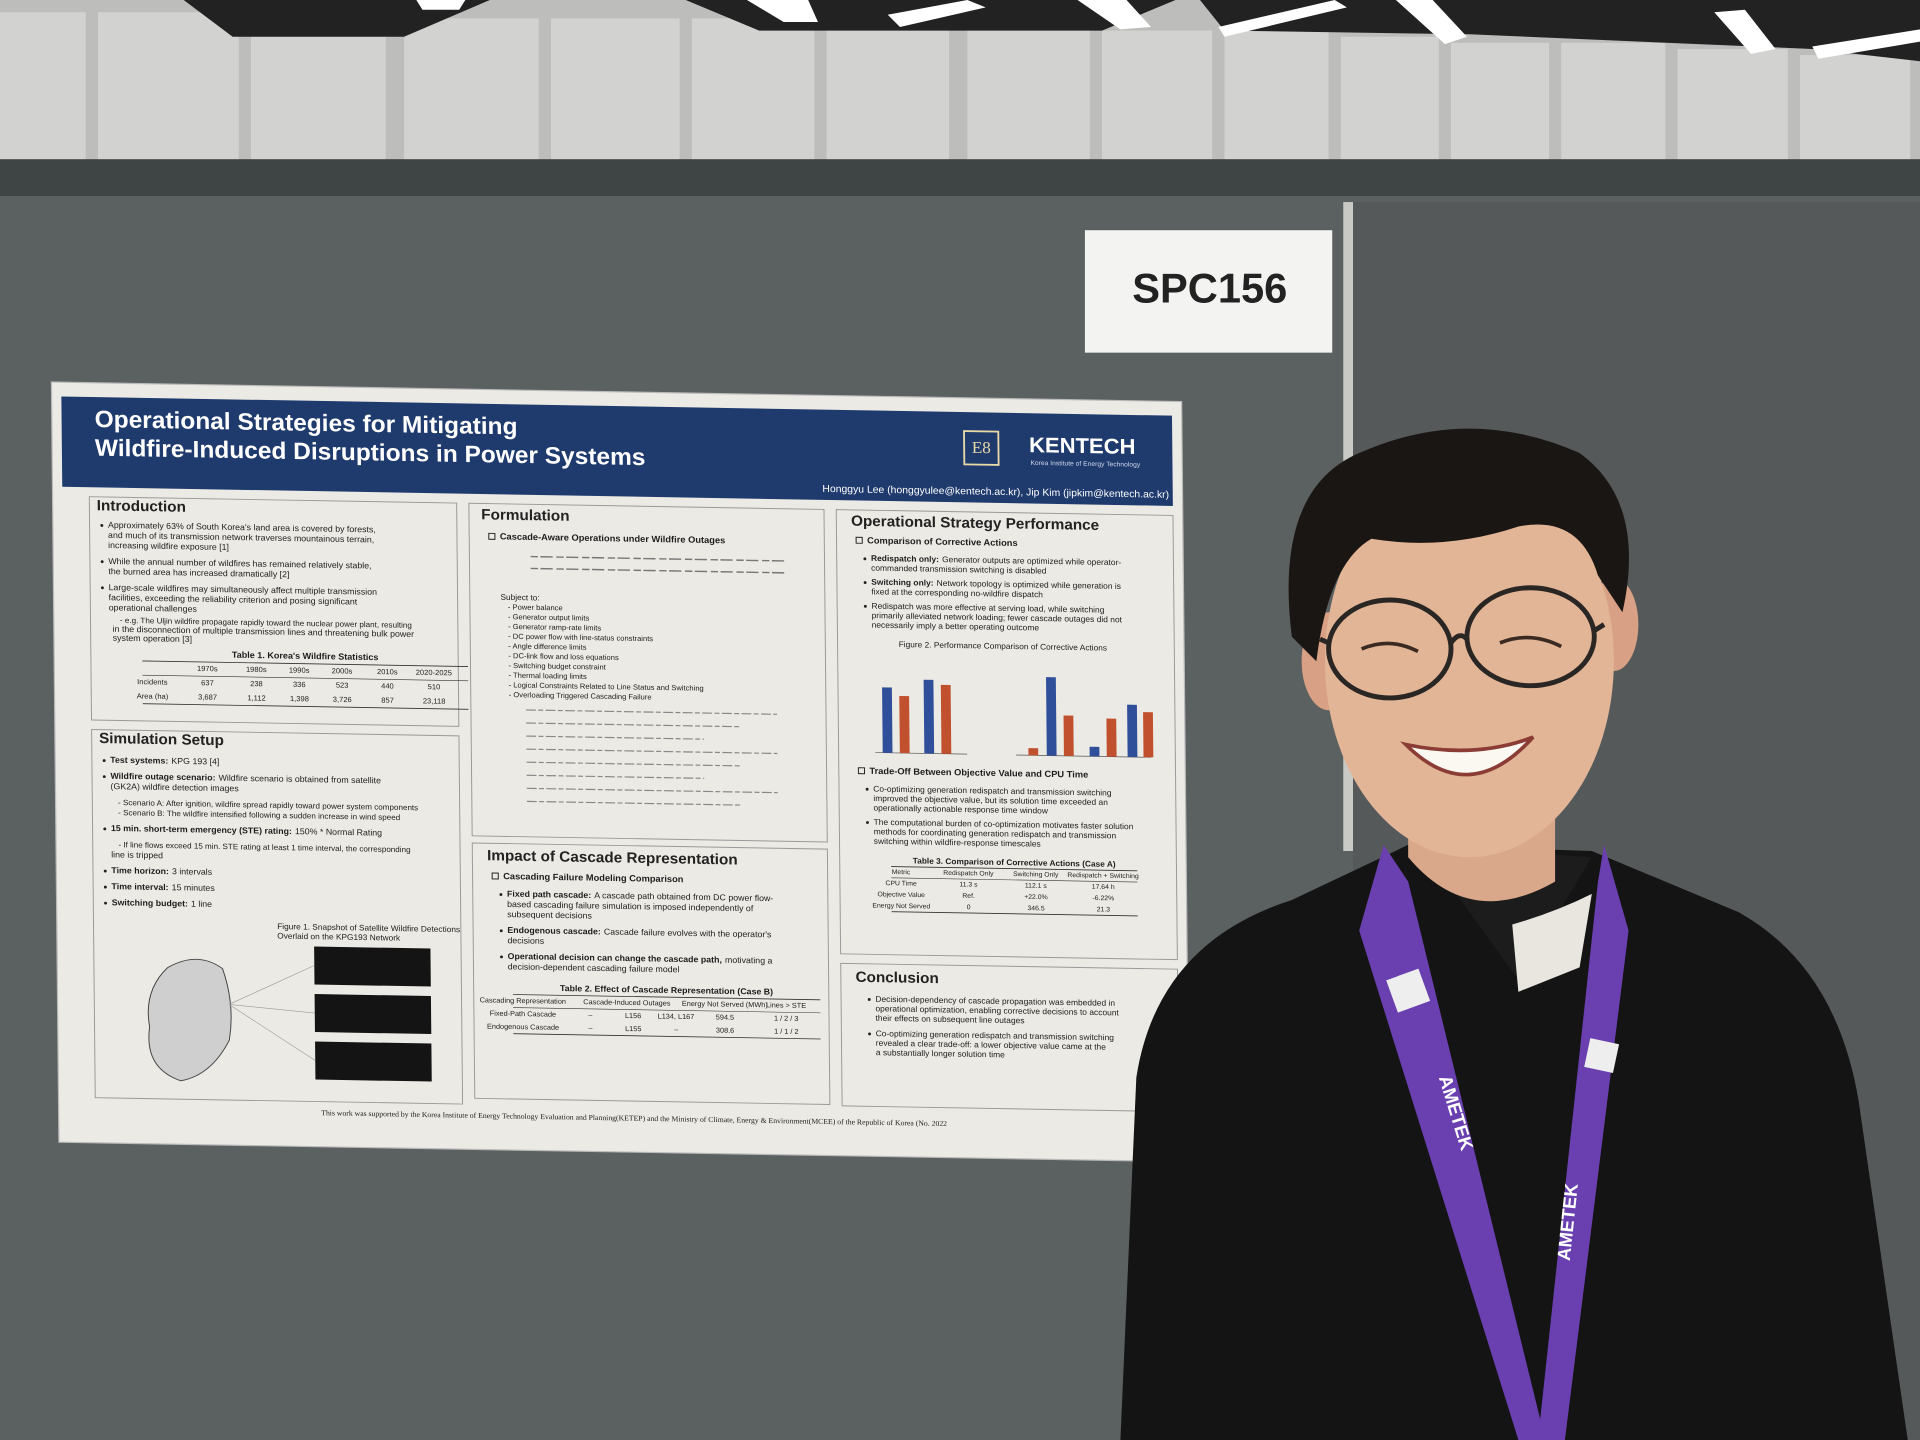 Image resolution: width=1920 pixels, height=1440 pixels. What do you see at coordinates (150, 903) in the screenshot?
I see `item-label: Switching budget:` at bounding box center [150, 903].